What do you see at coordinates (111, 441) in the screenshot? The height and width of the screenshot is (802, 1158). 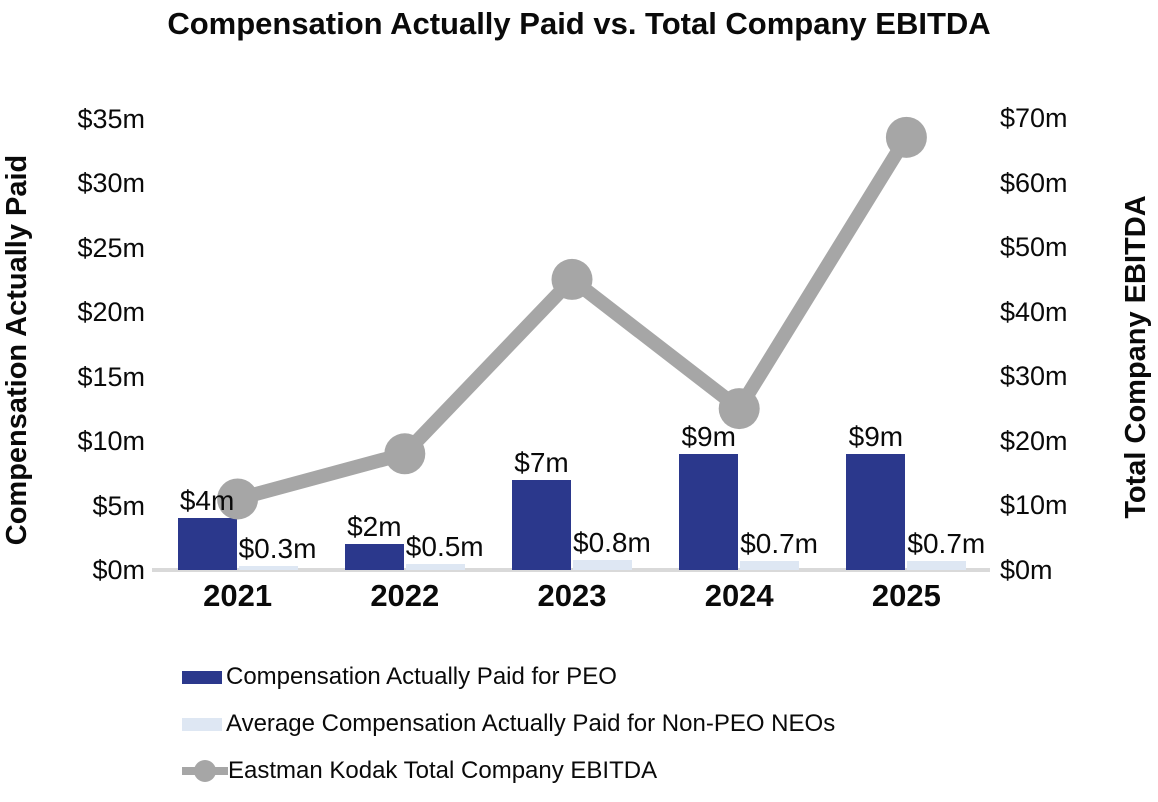 I see `y-tick-left: $10m` at bounding box center [111, 441].